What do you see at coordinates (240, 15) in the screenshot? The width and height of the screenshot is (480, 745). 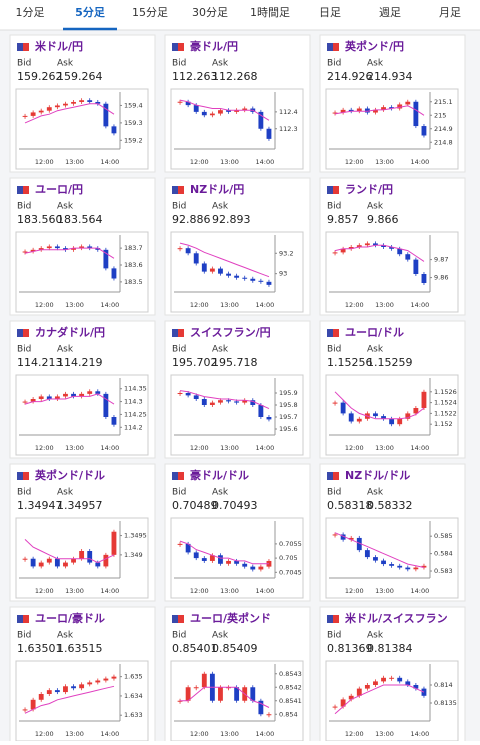 I see `tab-bar` at bounding box center [240, 15].